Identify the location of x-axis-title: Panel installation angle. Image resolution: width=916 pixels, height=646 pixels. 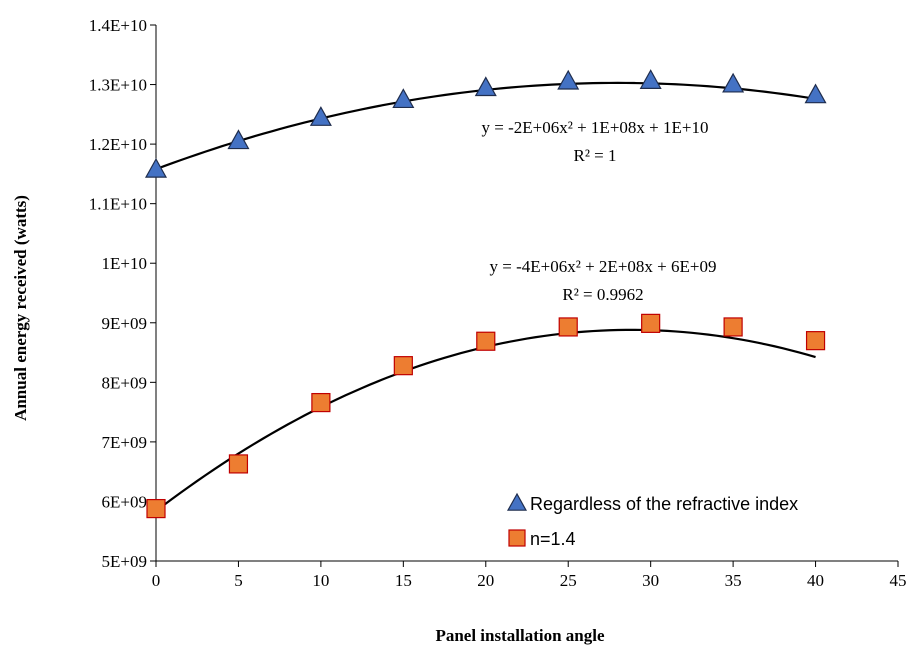
(520, 635).